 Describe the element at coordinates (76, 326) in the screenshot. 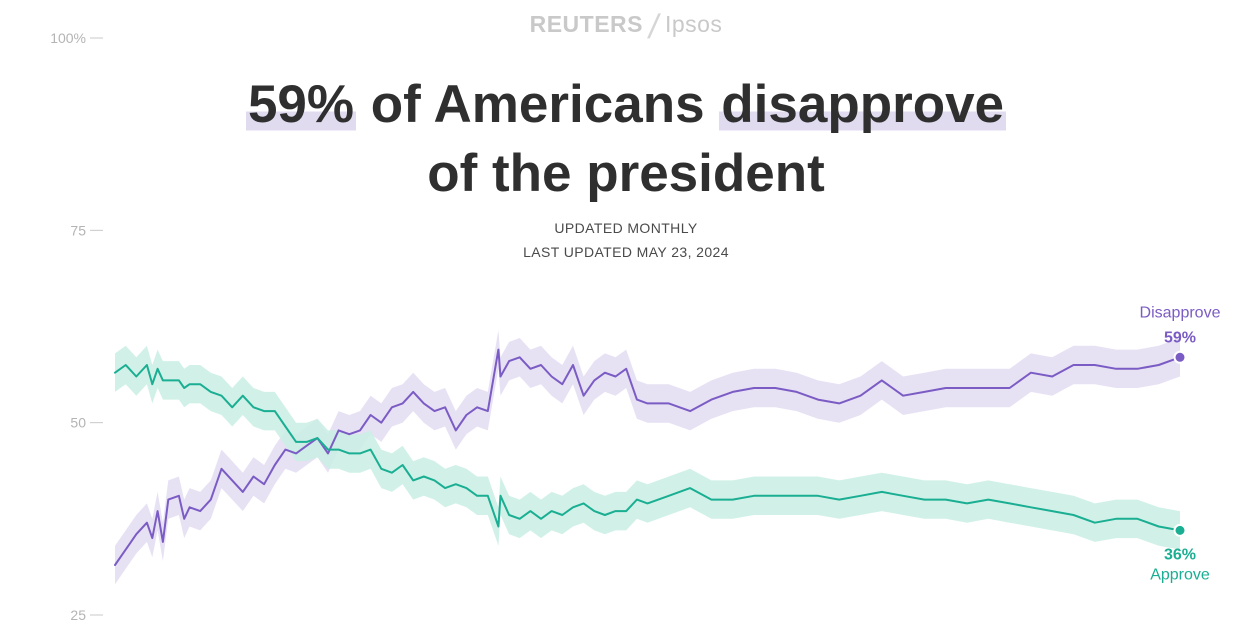

I see `y-axis: 100% 75 50 25` at that location.